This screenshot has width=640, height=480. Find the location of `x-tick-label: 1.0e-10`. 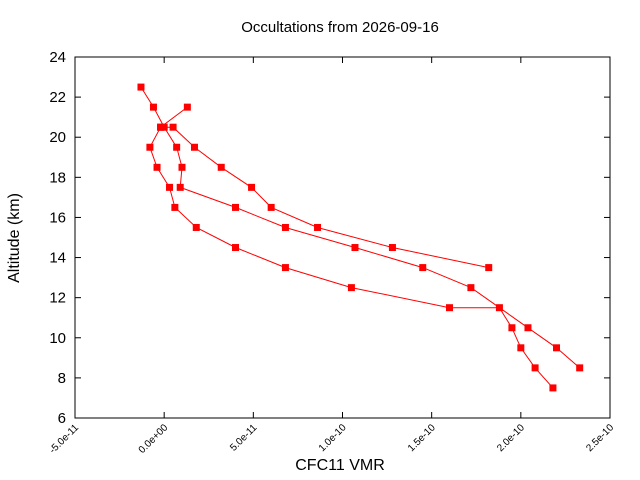

x-tick-label: 1.0e-10 is located at coordinates (333, 438).